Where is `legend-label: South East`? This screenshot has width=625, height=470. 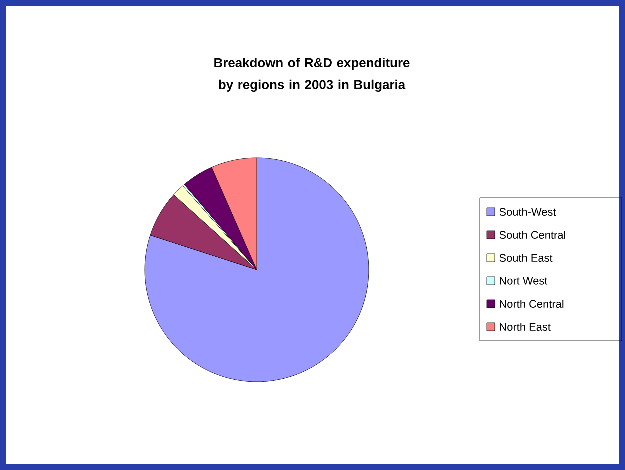 legend-label: South East is located at coordinates (526, 258).